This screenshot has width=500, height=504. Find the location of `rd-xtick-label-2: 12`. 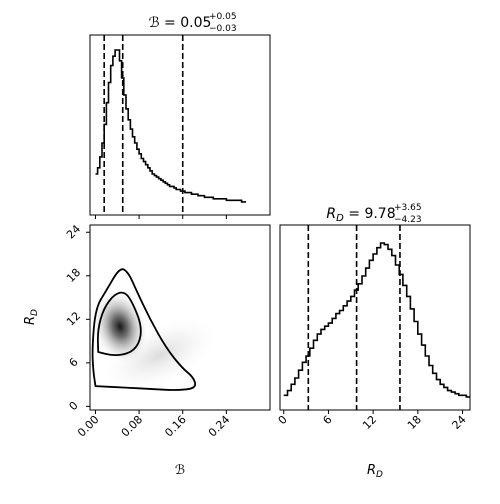

rd-xtick-label-2: 12 is located at coordinates (369, 422).